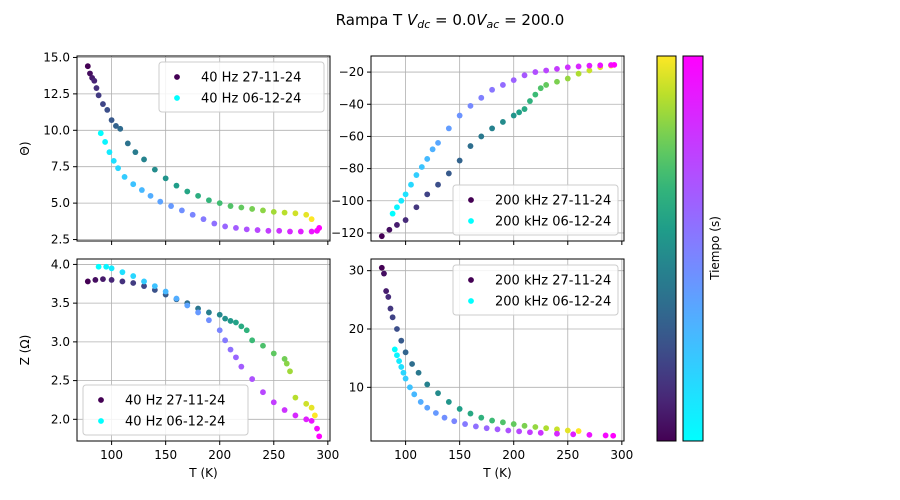 This screenshot has height=500, width=900. Describe the element at coordinates (450, 21) in the screenshot. I see `figure-title: Rampa T Vdc = 0.0Vac = 200.0` at that location.